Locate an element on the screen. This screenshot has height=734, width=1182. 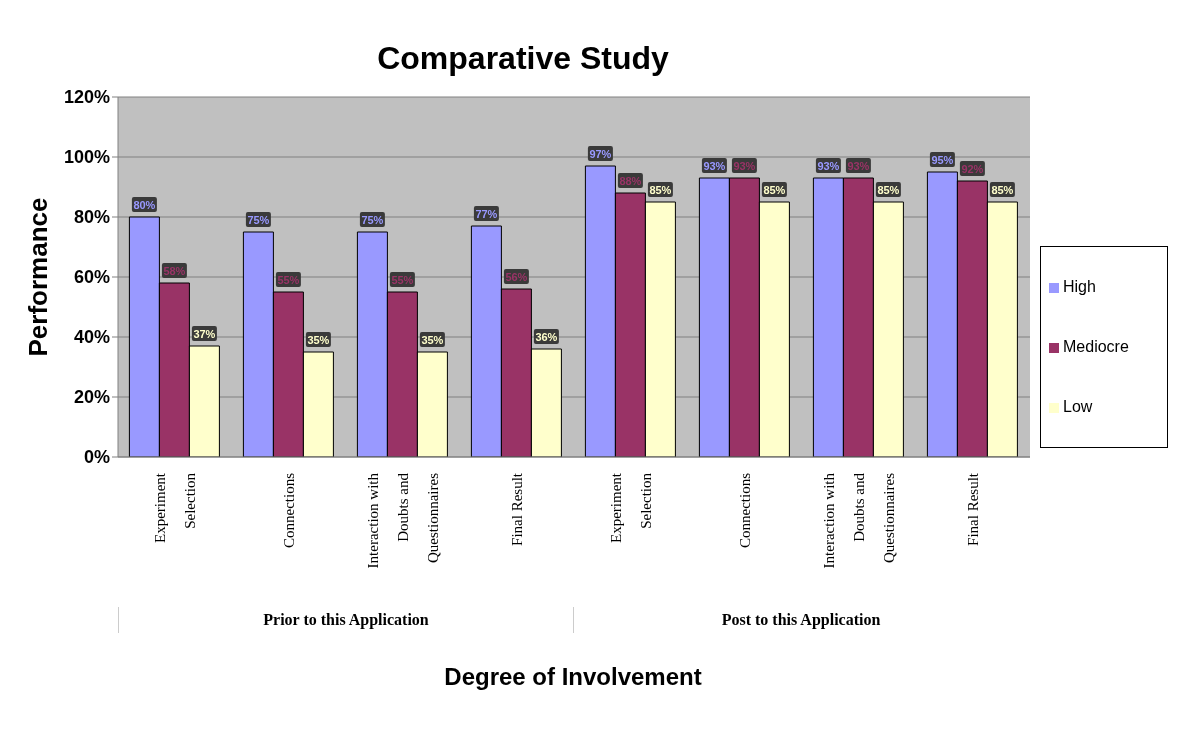
y-axis-title: Performance is located at coordinates (38, 277).